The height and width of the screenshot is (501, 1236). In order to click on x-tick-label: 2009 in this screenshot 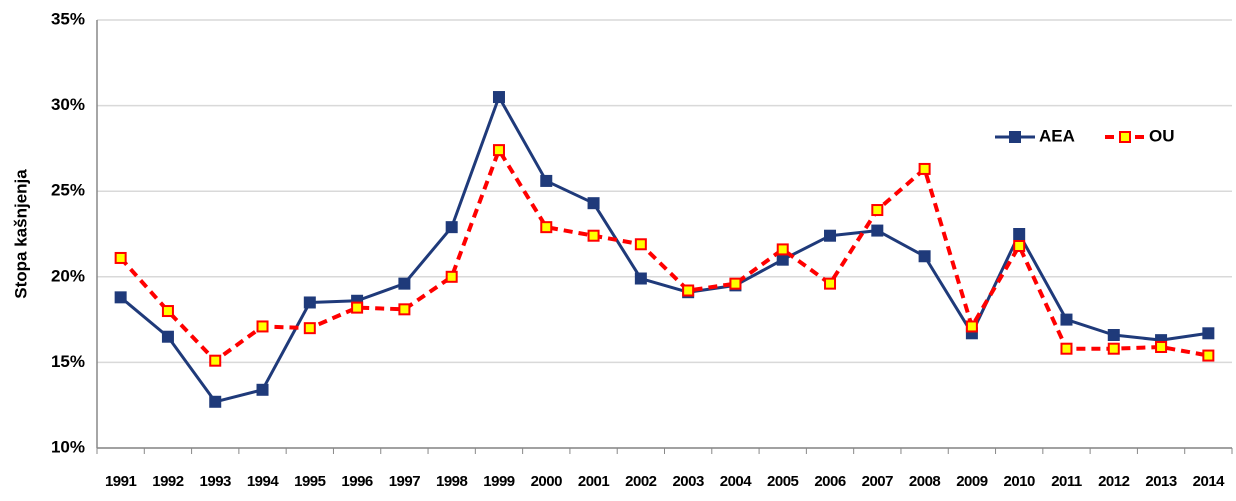, I will do `click(972, 481)`.